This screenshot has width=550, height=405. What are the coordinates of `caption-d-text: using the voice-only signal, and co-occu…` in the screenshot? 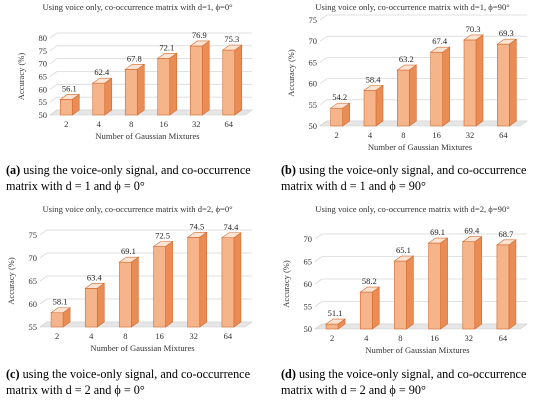 It's located at (404, 382).